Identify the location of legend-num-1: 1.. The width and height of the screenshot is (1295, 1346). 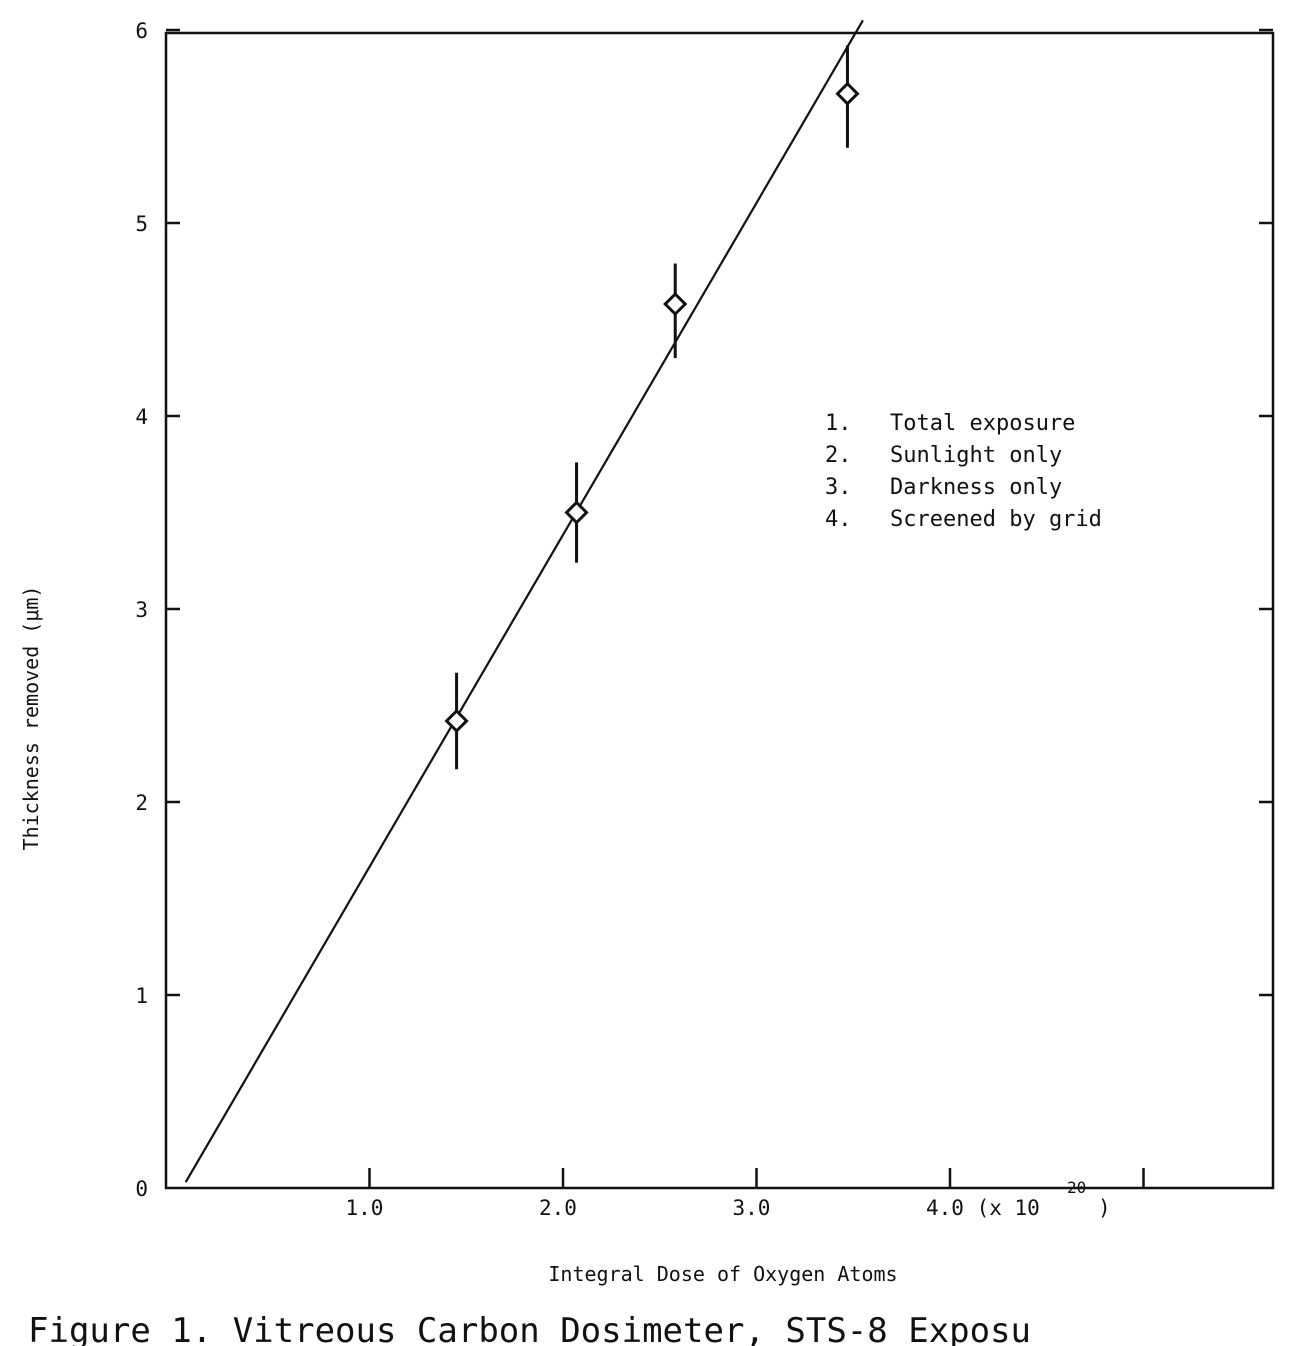
(838, 423).